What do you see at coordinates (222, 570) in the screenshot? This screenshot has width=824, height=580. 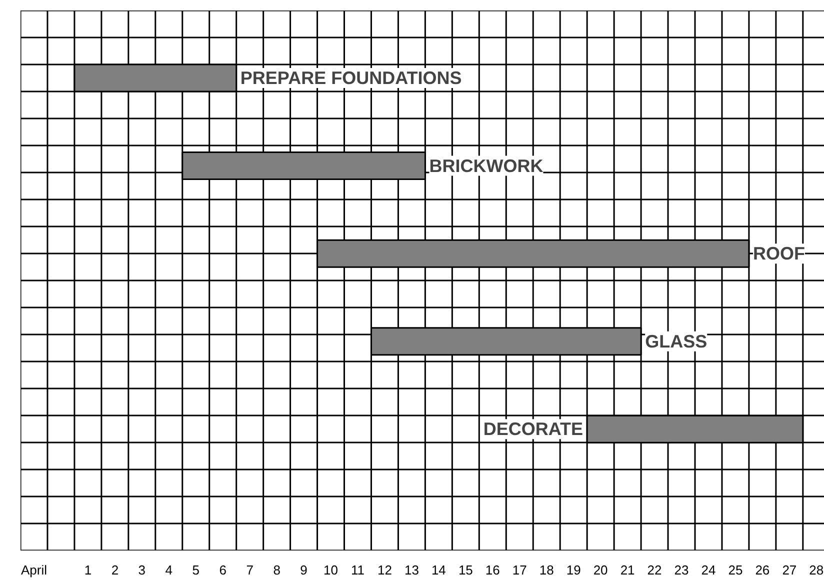 I see `x-tick-label: 6` at bounding box center [222, 570].